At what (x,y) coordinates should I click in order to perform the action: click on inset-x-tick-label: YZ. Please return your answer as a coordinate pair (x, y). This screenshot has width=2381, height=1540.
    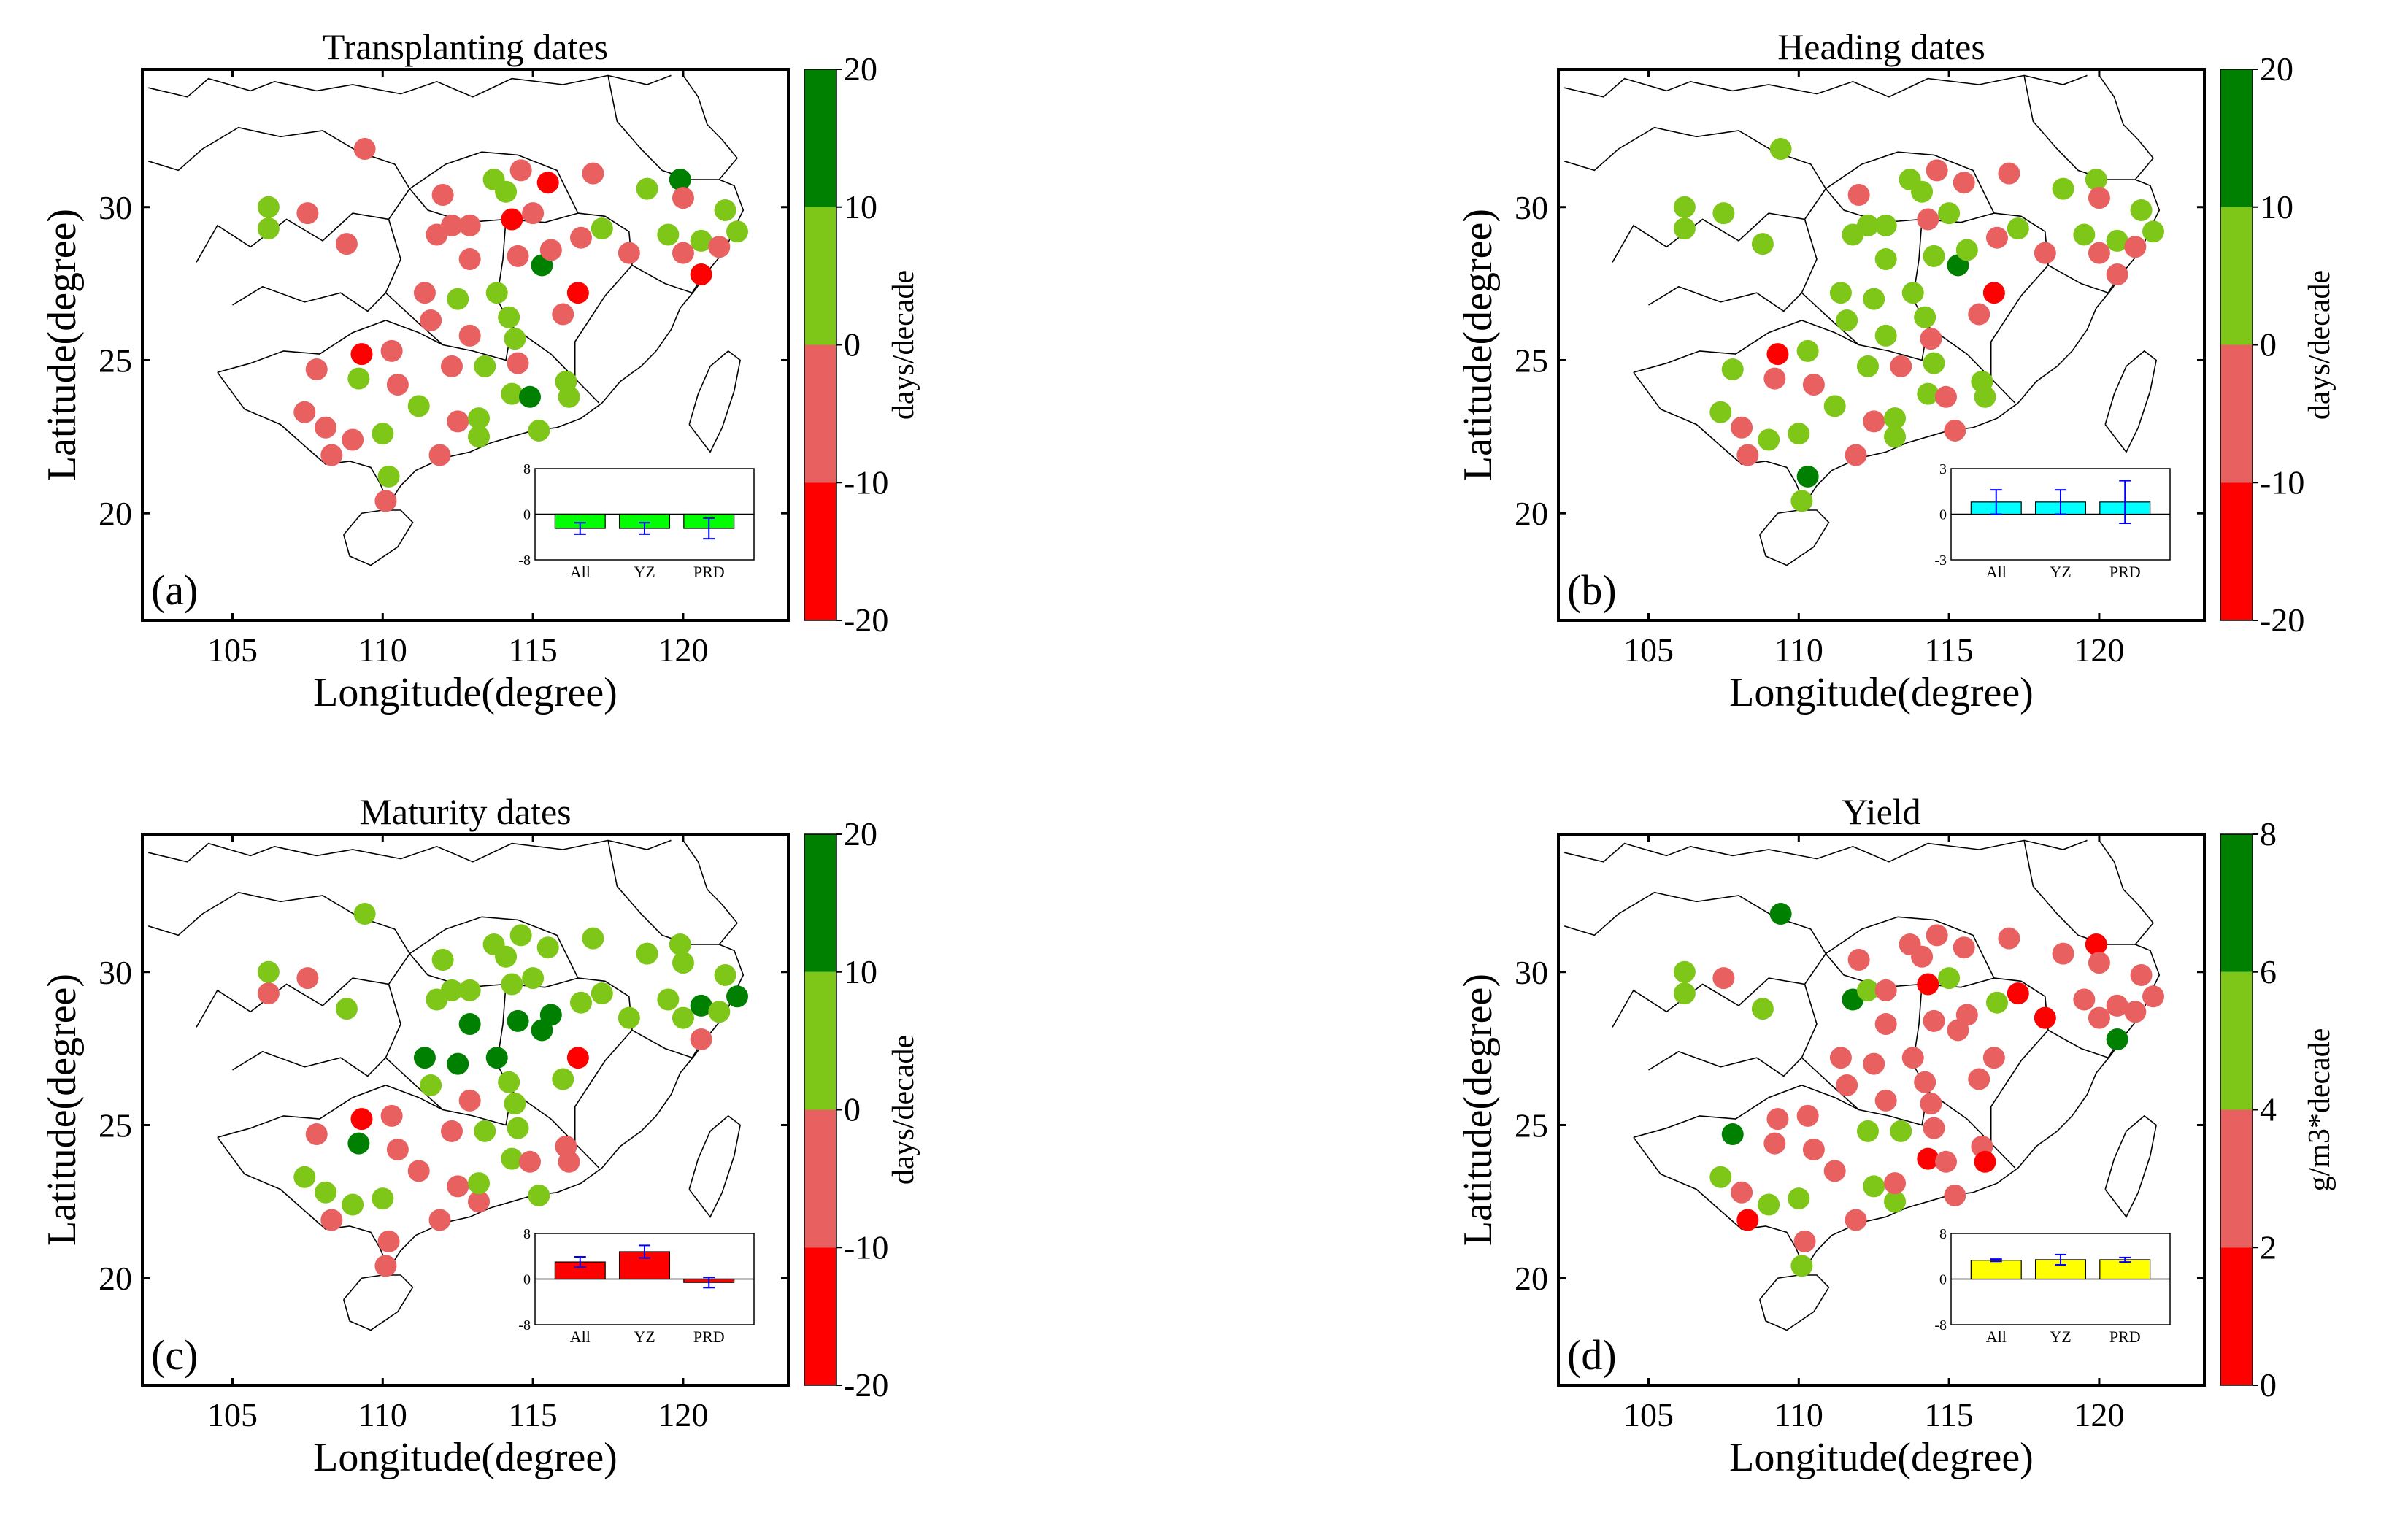
    Looking at the image, I should click on (644, 1337).